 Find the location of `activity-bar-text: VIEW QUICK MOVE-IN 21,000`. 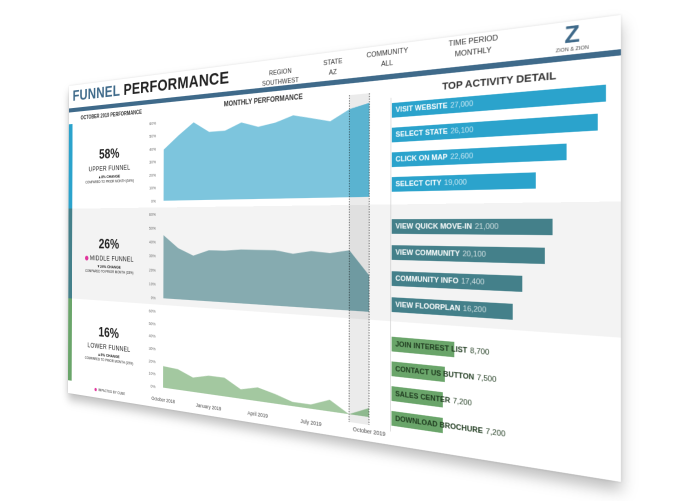

activity-bar-text: VIEW QUICK MOVE-IN 21,000 is located at coordinates (446, 226).